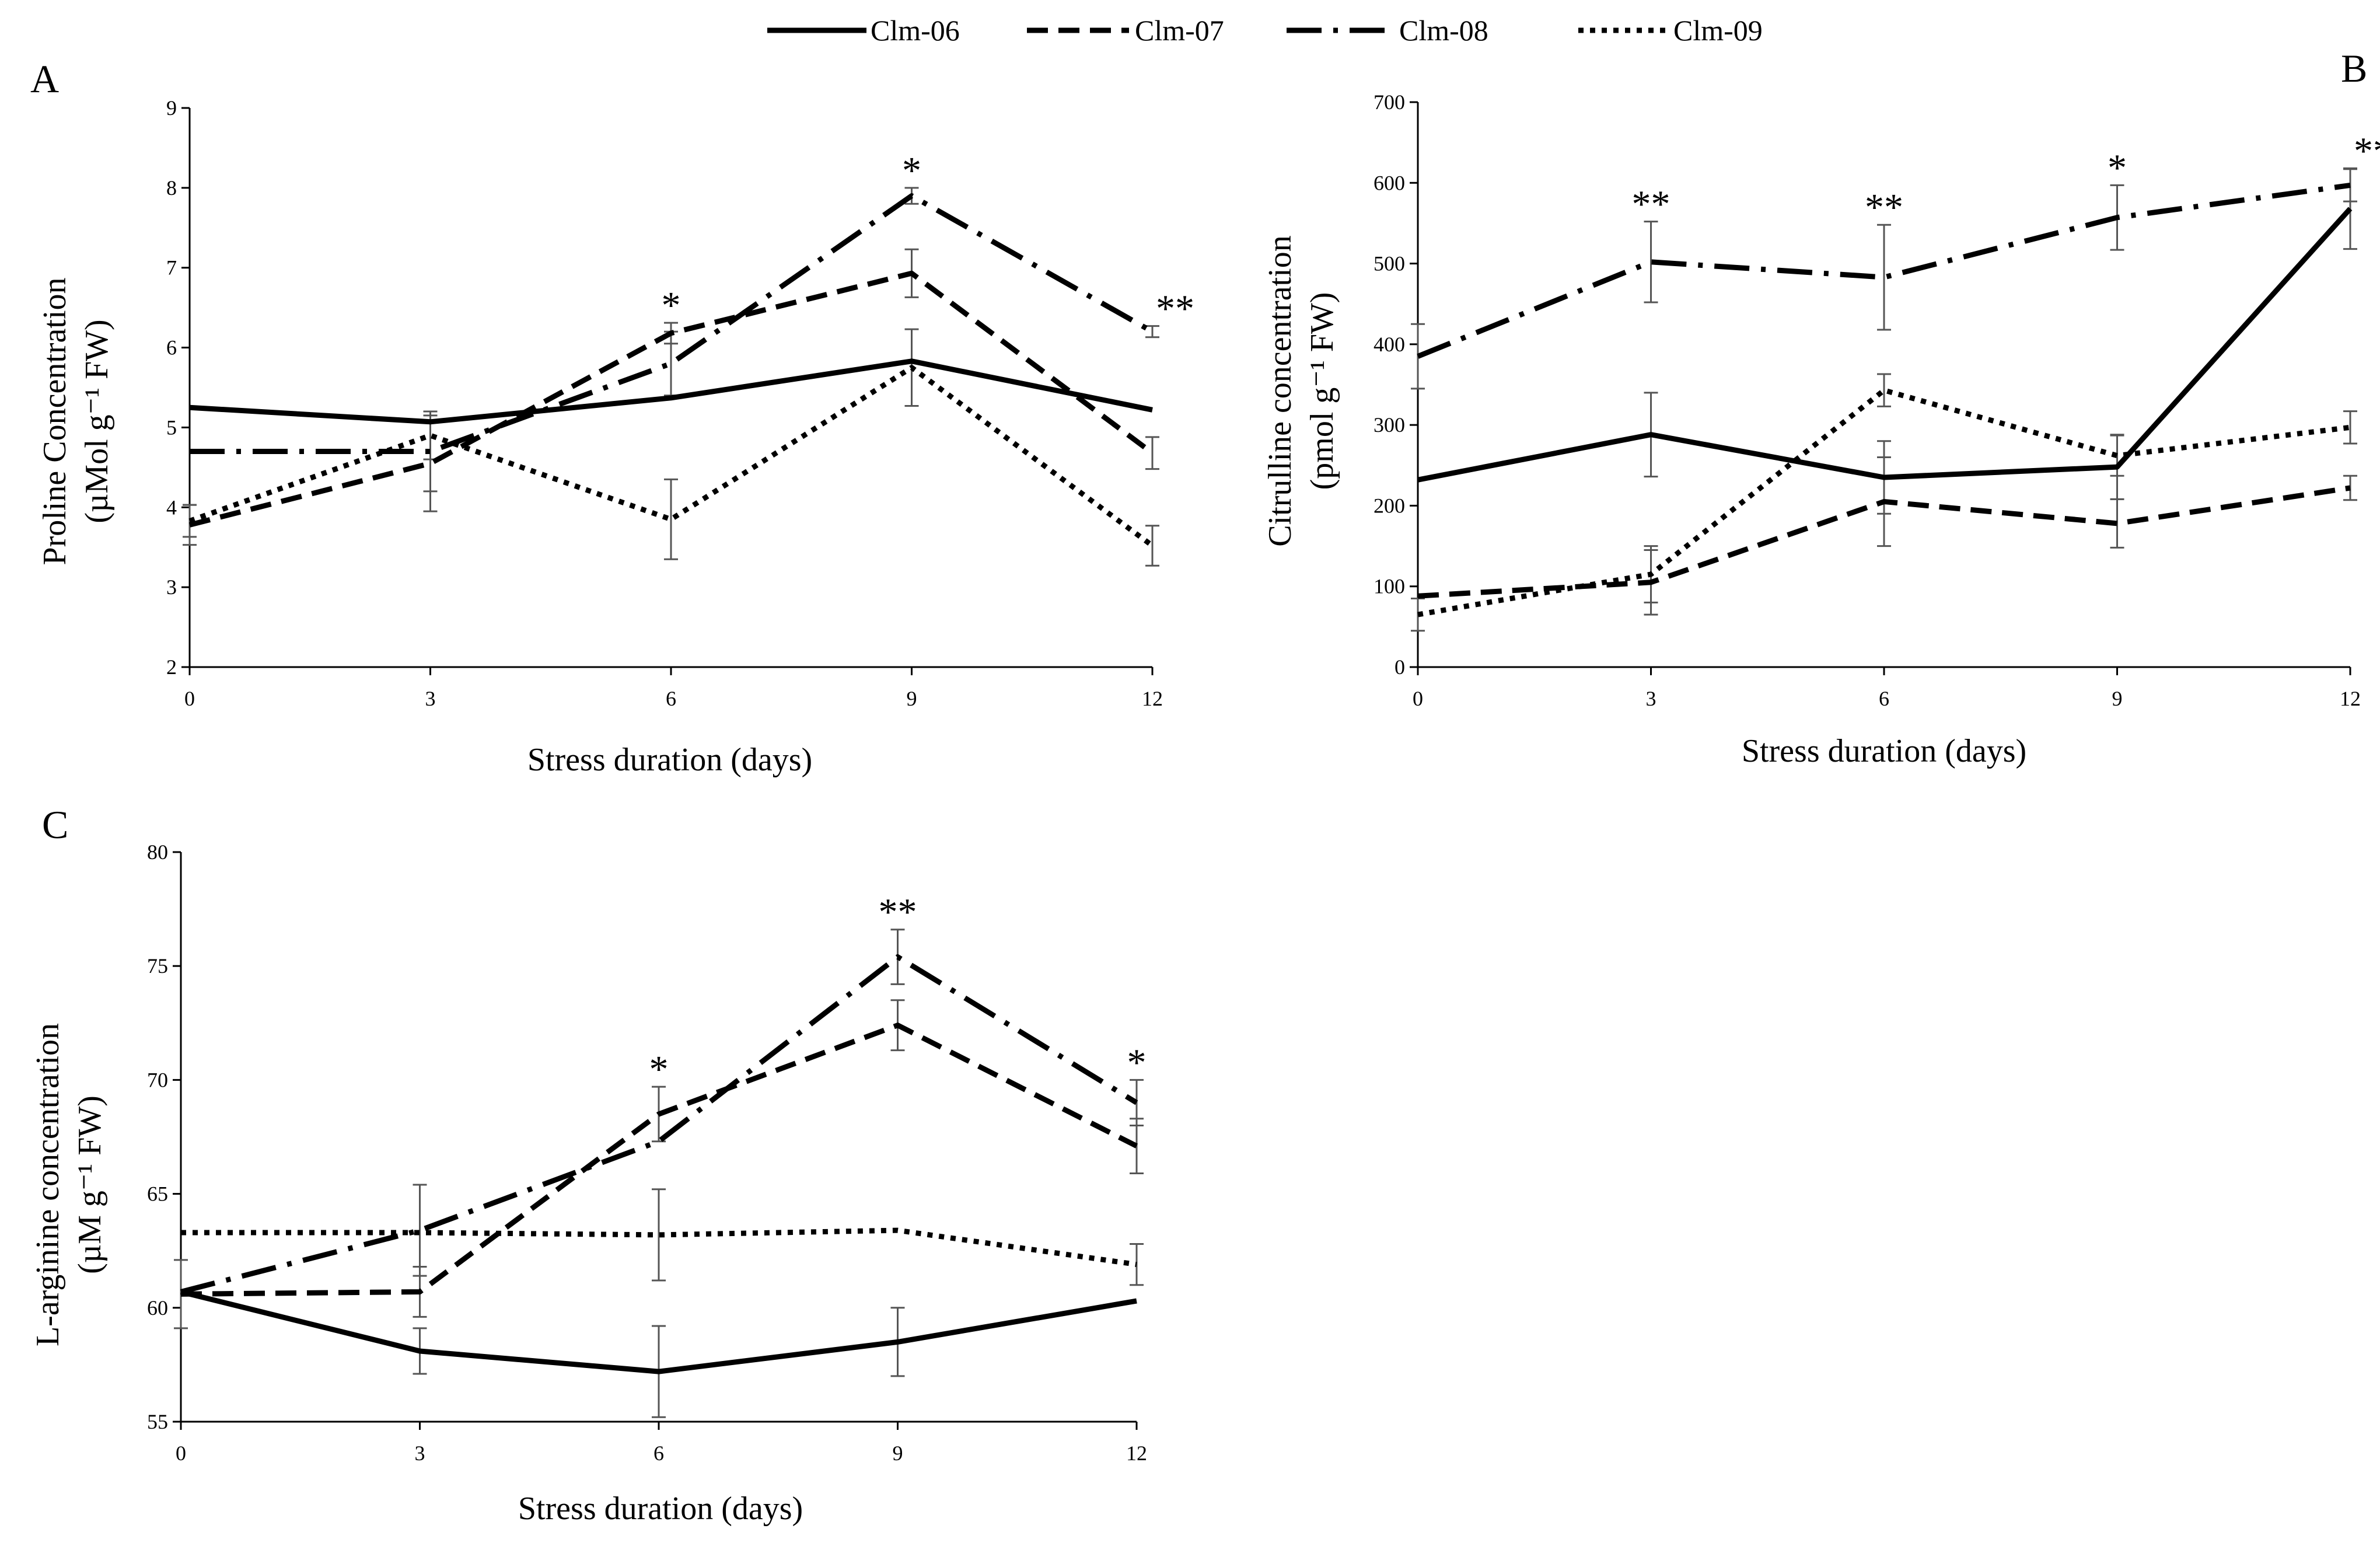 The image size is (2380, 1546). What do you see at coordinates (1389, 102) in the screenshot?
I see `panel-b-ytick-label: 700` at bounding box center [1389, 102].